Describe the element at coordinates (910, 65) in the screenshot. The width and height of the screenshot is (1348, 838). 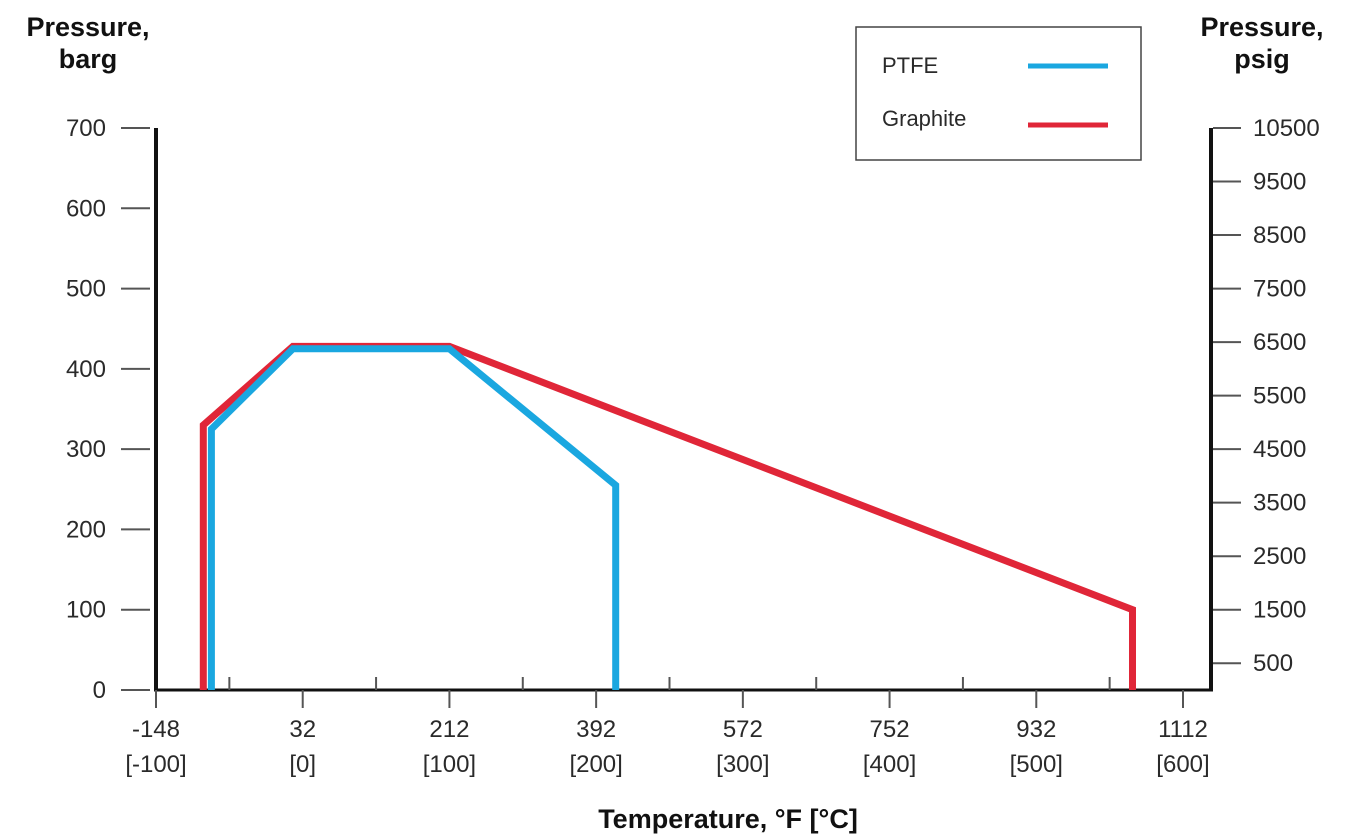
I see `legend-label-ptfe: PTFE` at that location.